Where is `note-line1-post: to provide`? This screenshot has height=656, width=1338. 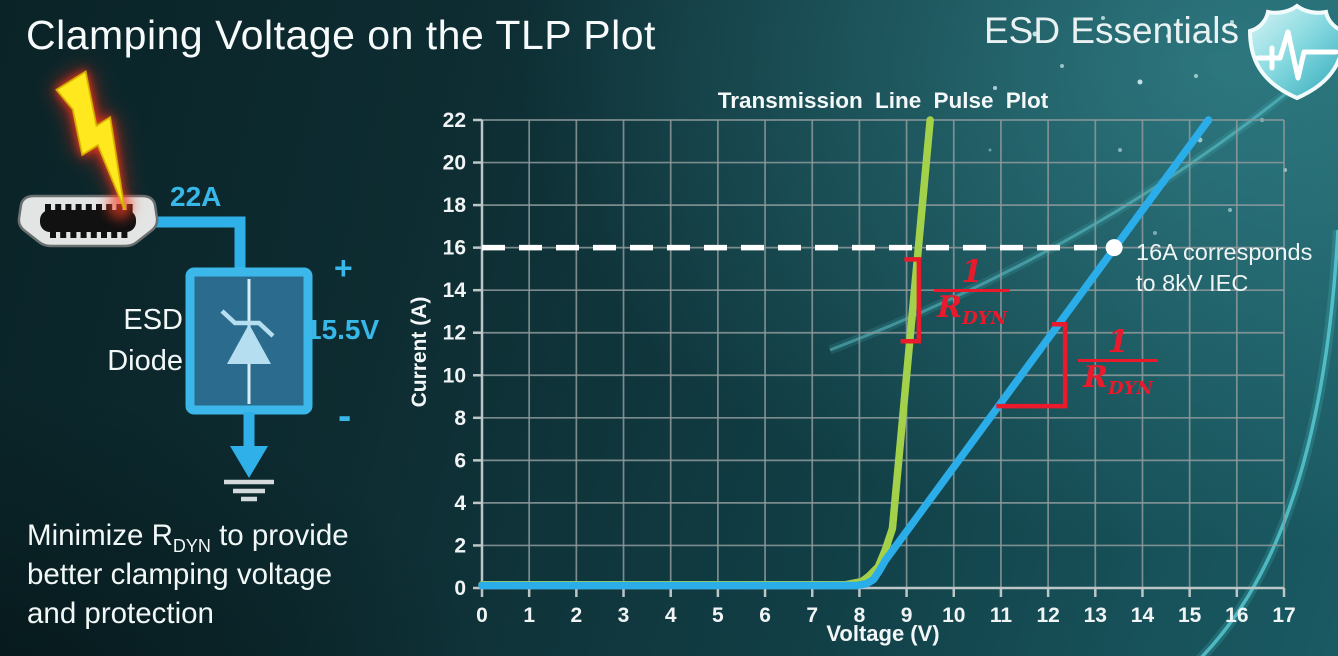
note-line1-post: to provide is located at coordinates (279, 535).